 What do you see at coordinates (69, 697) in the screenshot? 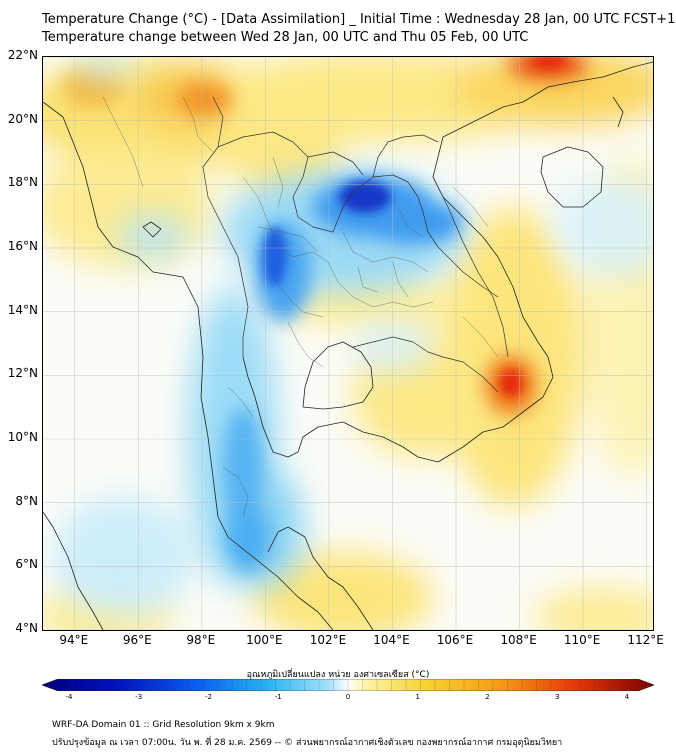
I see `colorbar-tick-label: -4` at bounding box center [69, 697].